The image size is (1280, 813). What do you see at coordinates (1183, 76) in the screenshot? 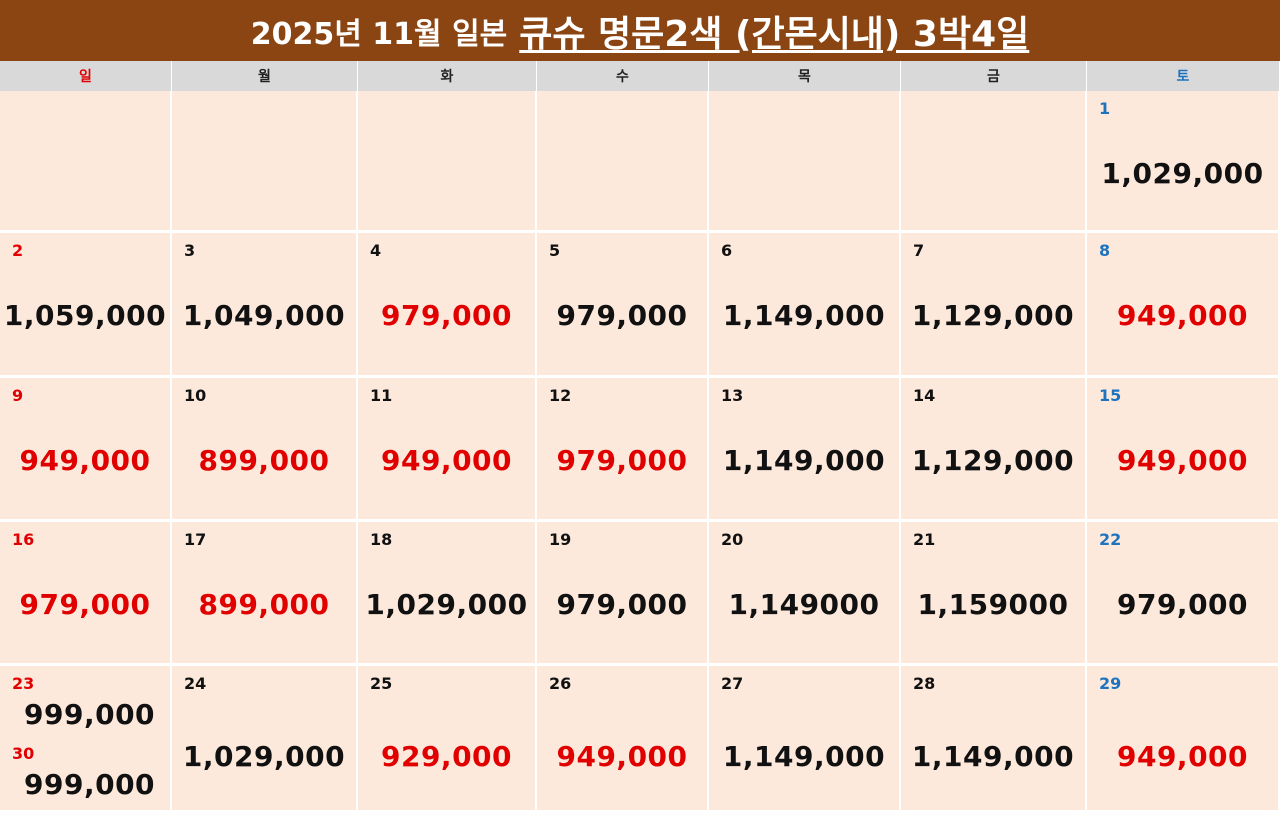
I see `weekday-header: 토` at bounding box center [1183, 76].